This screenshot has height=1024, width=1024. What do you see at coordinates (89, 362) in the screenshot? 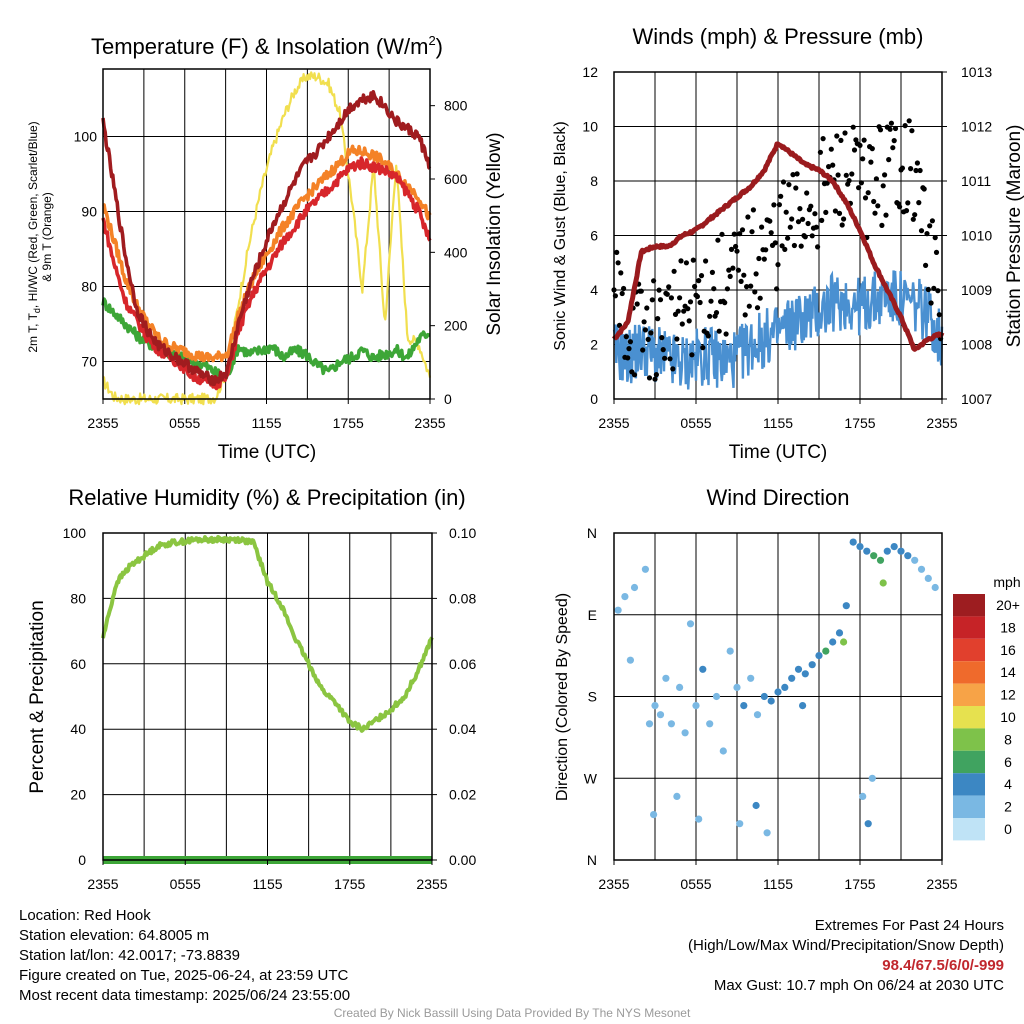
I see `temperature-ytick-label: 70` at bounding box center [89, 362].